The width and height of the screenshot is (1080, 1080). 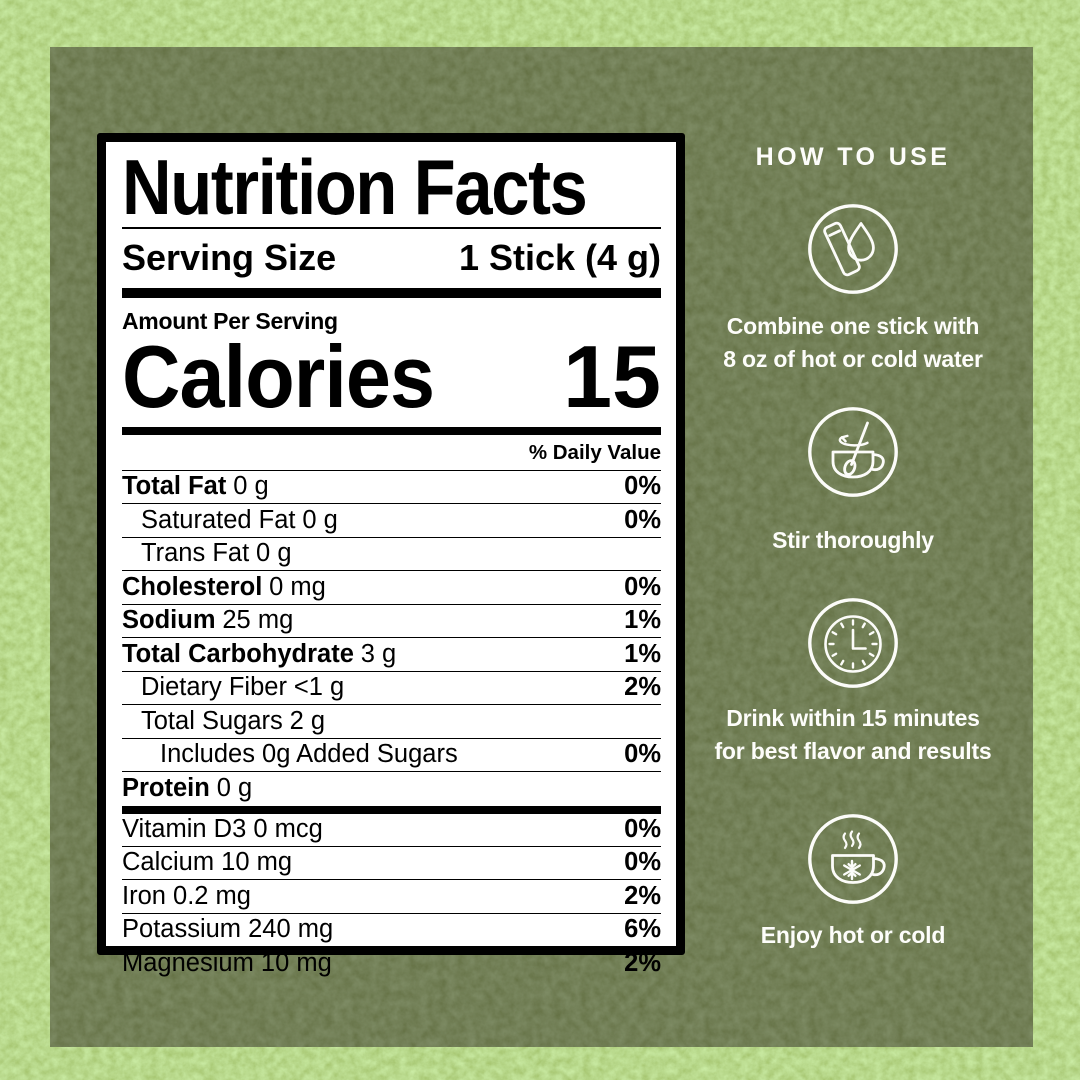 I want to click on nutrient-name-amount: Cholesterol 0 mg, so click(x=224, y=586).